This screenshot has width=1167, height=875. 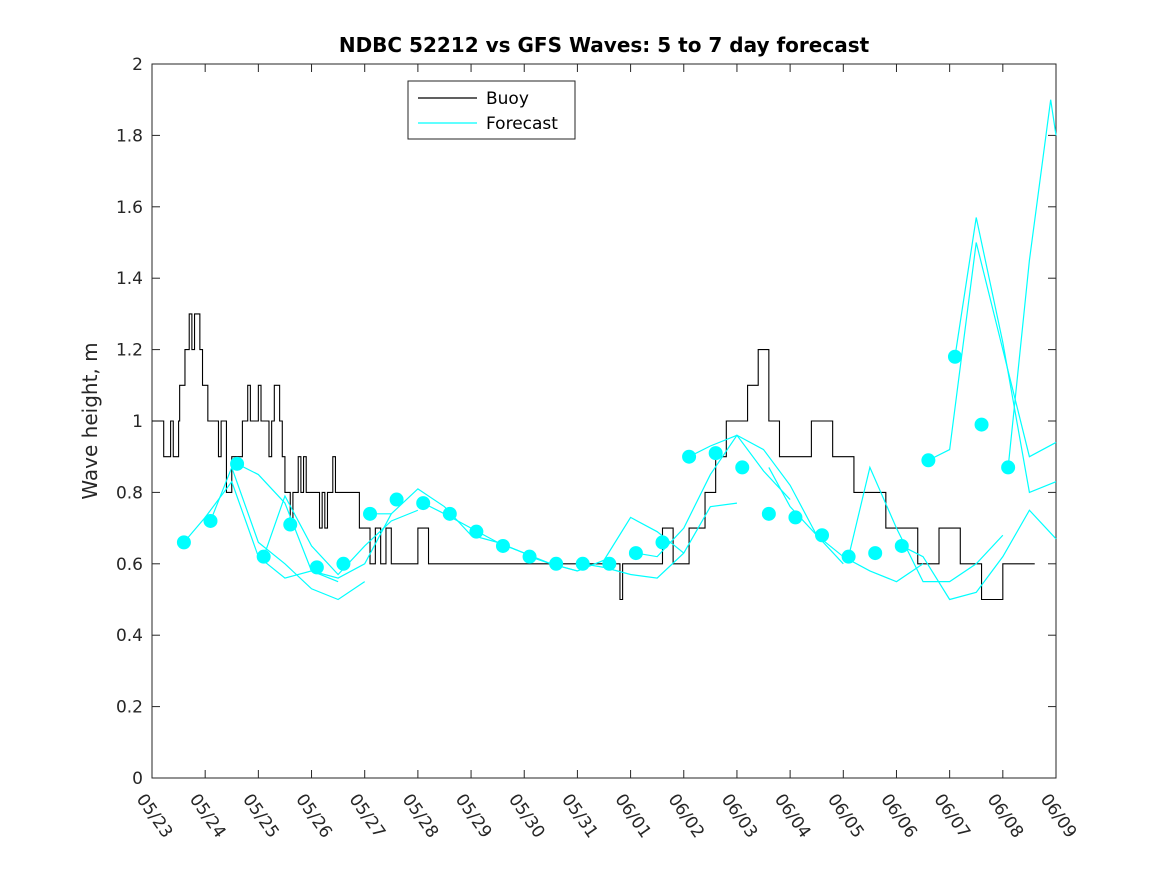 I want to click on legend-label-forecast: Forecast, so click(x=522, y=124).